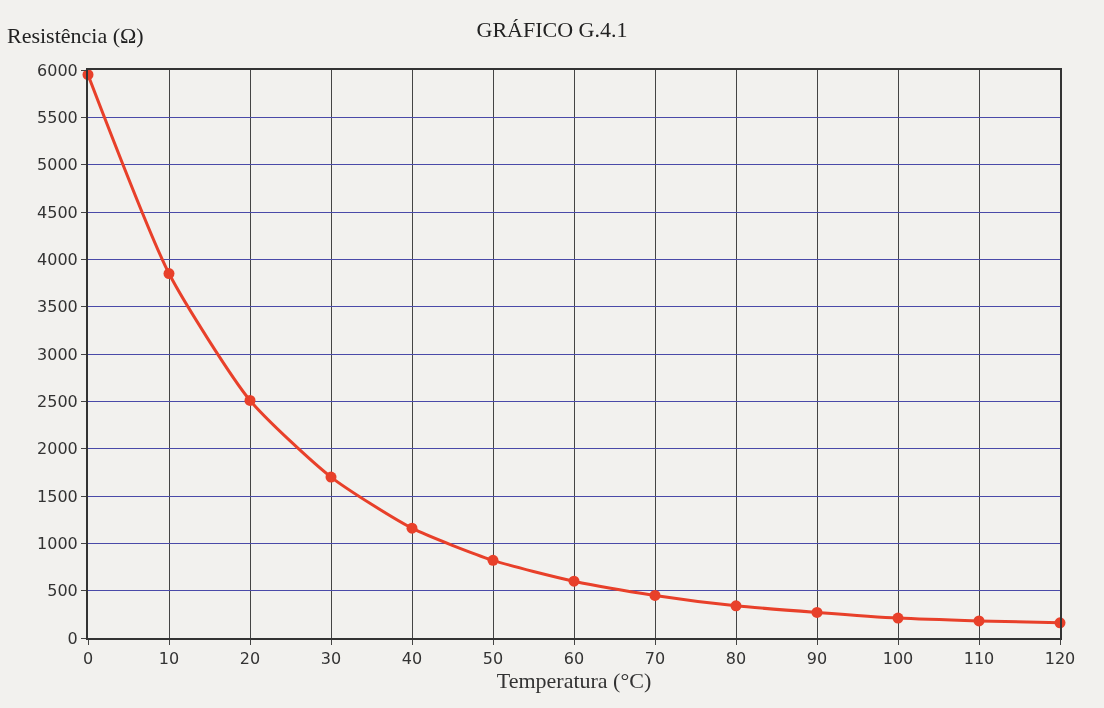 The image size is (1104, 708). What do you see at coordinates (62, 591) in the screenshot?
I see `y-tick-label: 500` at bounding box center [62, 591].